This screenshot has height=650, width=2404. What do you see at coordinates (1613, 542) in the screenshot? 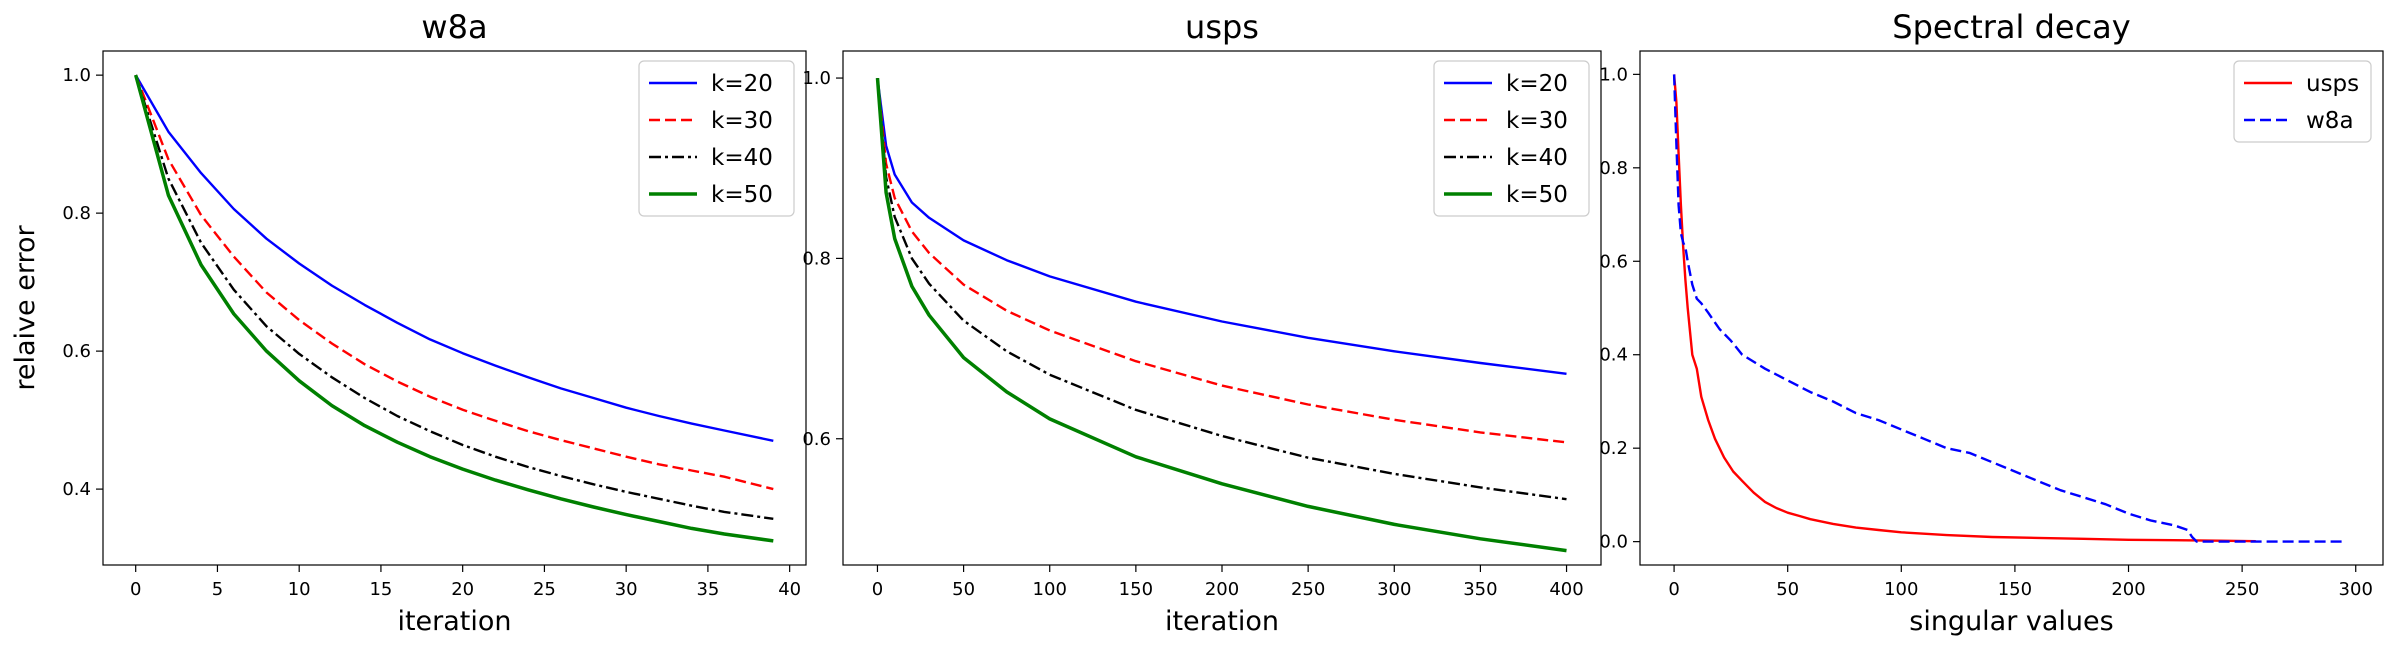
I see `y-tick-label: 0.0` at bounding box center [1613, 542].